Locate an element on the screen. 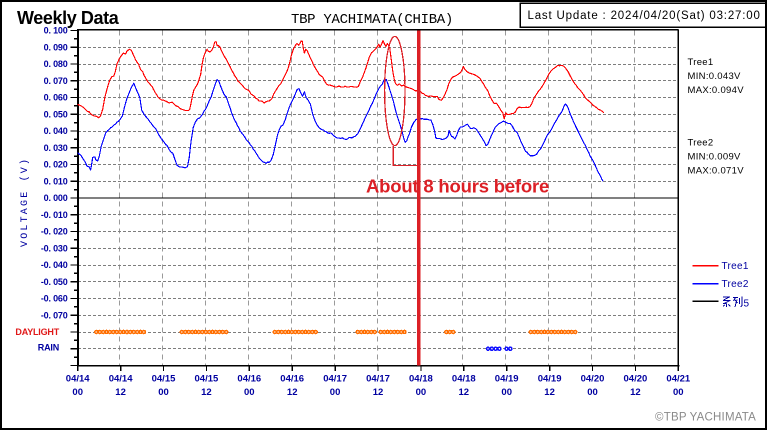 This screenshot has height=435, width=767. svg-text: -0. 020 is located at coordinates (54, 232).